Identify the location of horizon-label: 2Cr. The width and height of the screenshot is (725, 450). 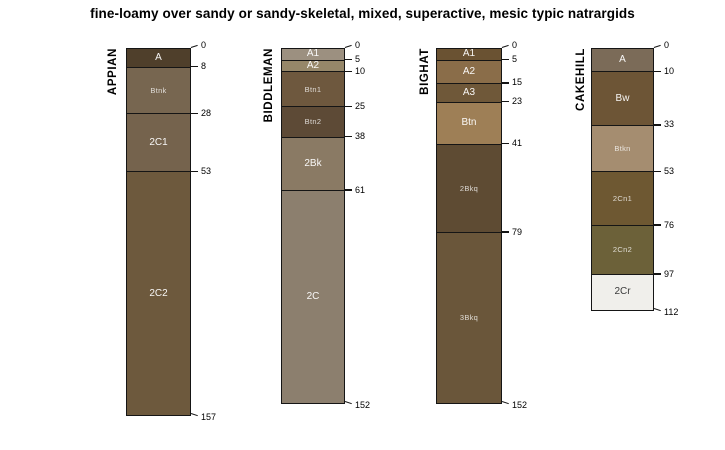
(622, 292).